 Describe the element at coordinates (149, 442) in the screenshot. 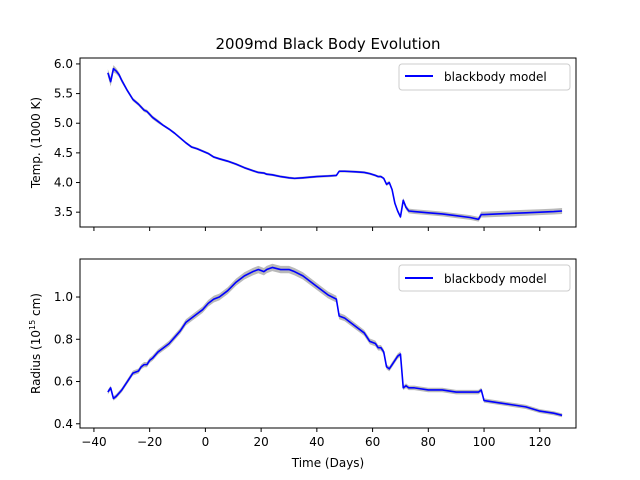

I see `radius-xtick-label-1: −20` at that location.